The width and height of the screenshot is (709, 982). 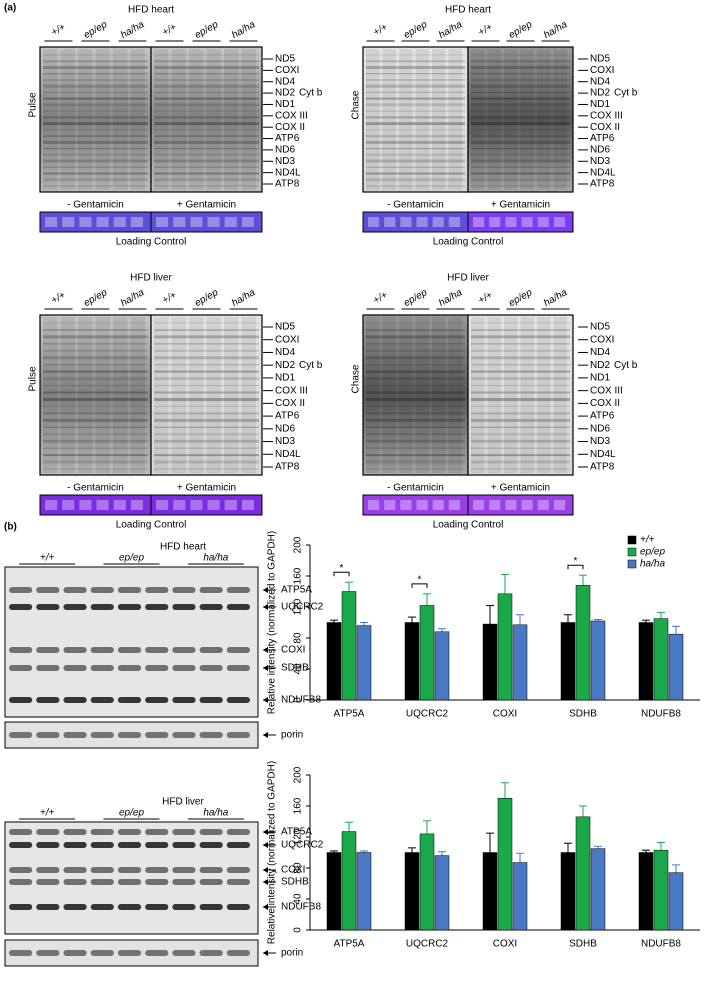 What do you see at coordinates (151, 525) in the screenshot?
I see `loading-label: Loading Control` at bounding box center [151, 525].